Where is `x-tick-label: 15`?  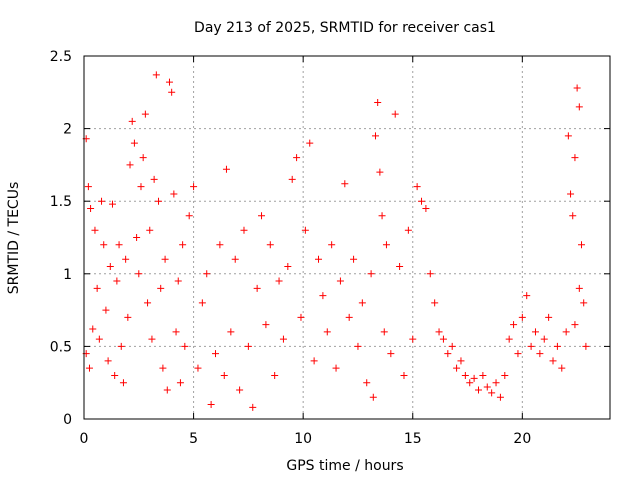
x-tick-label: 15 is located at coordinates (413, 439).